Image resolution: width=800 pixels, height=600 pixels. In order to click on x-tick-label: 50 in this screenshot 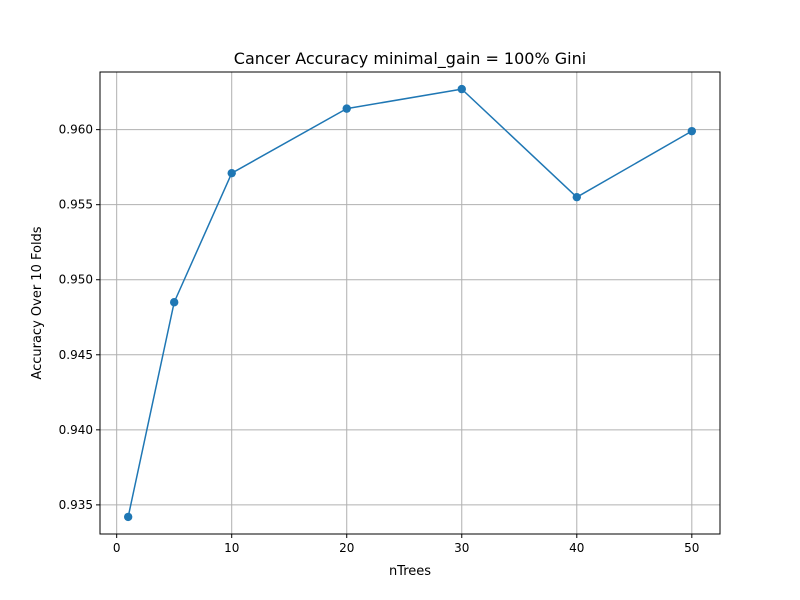, I will do `click(691, 548)`.